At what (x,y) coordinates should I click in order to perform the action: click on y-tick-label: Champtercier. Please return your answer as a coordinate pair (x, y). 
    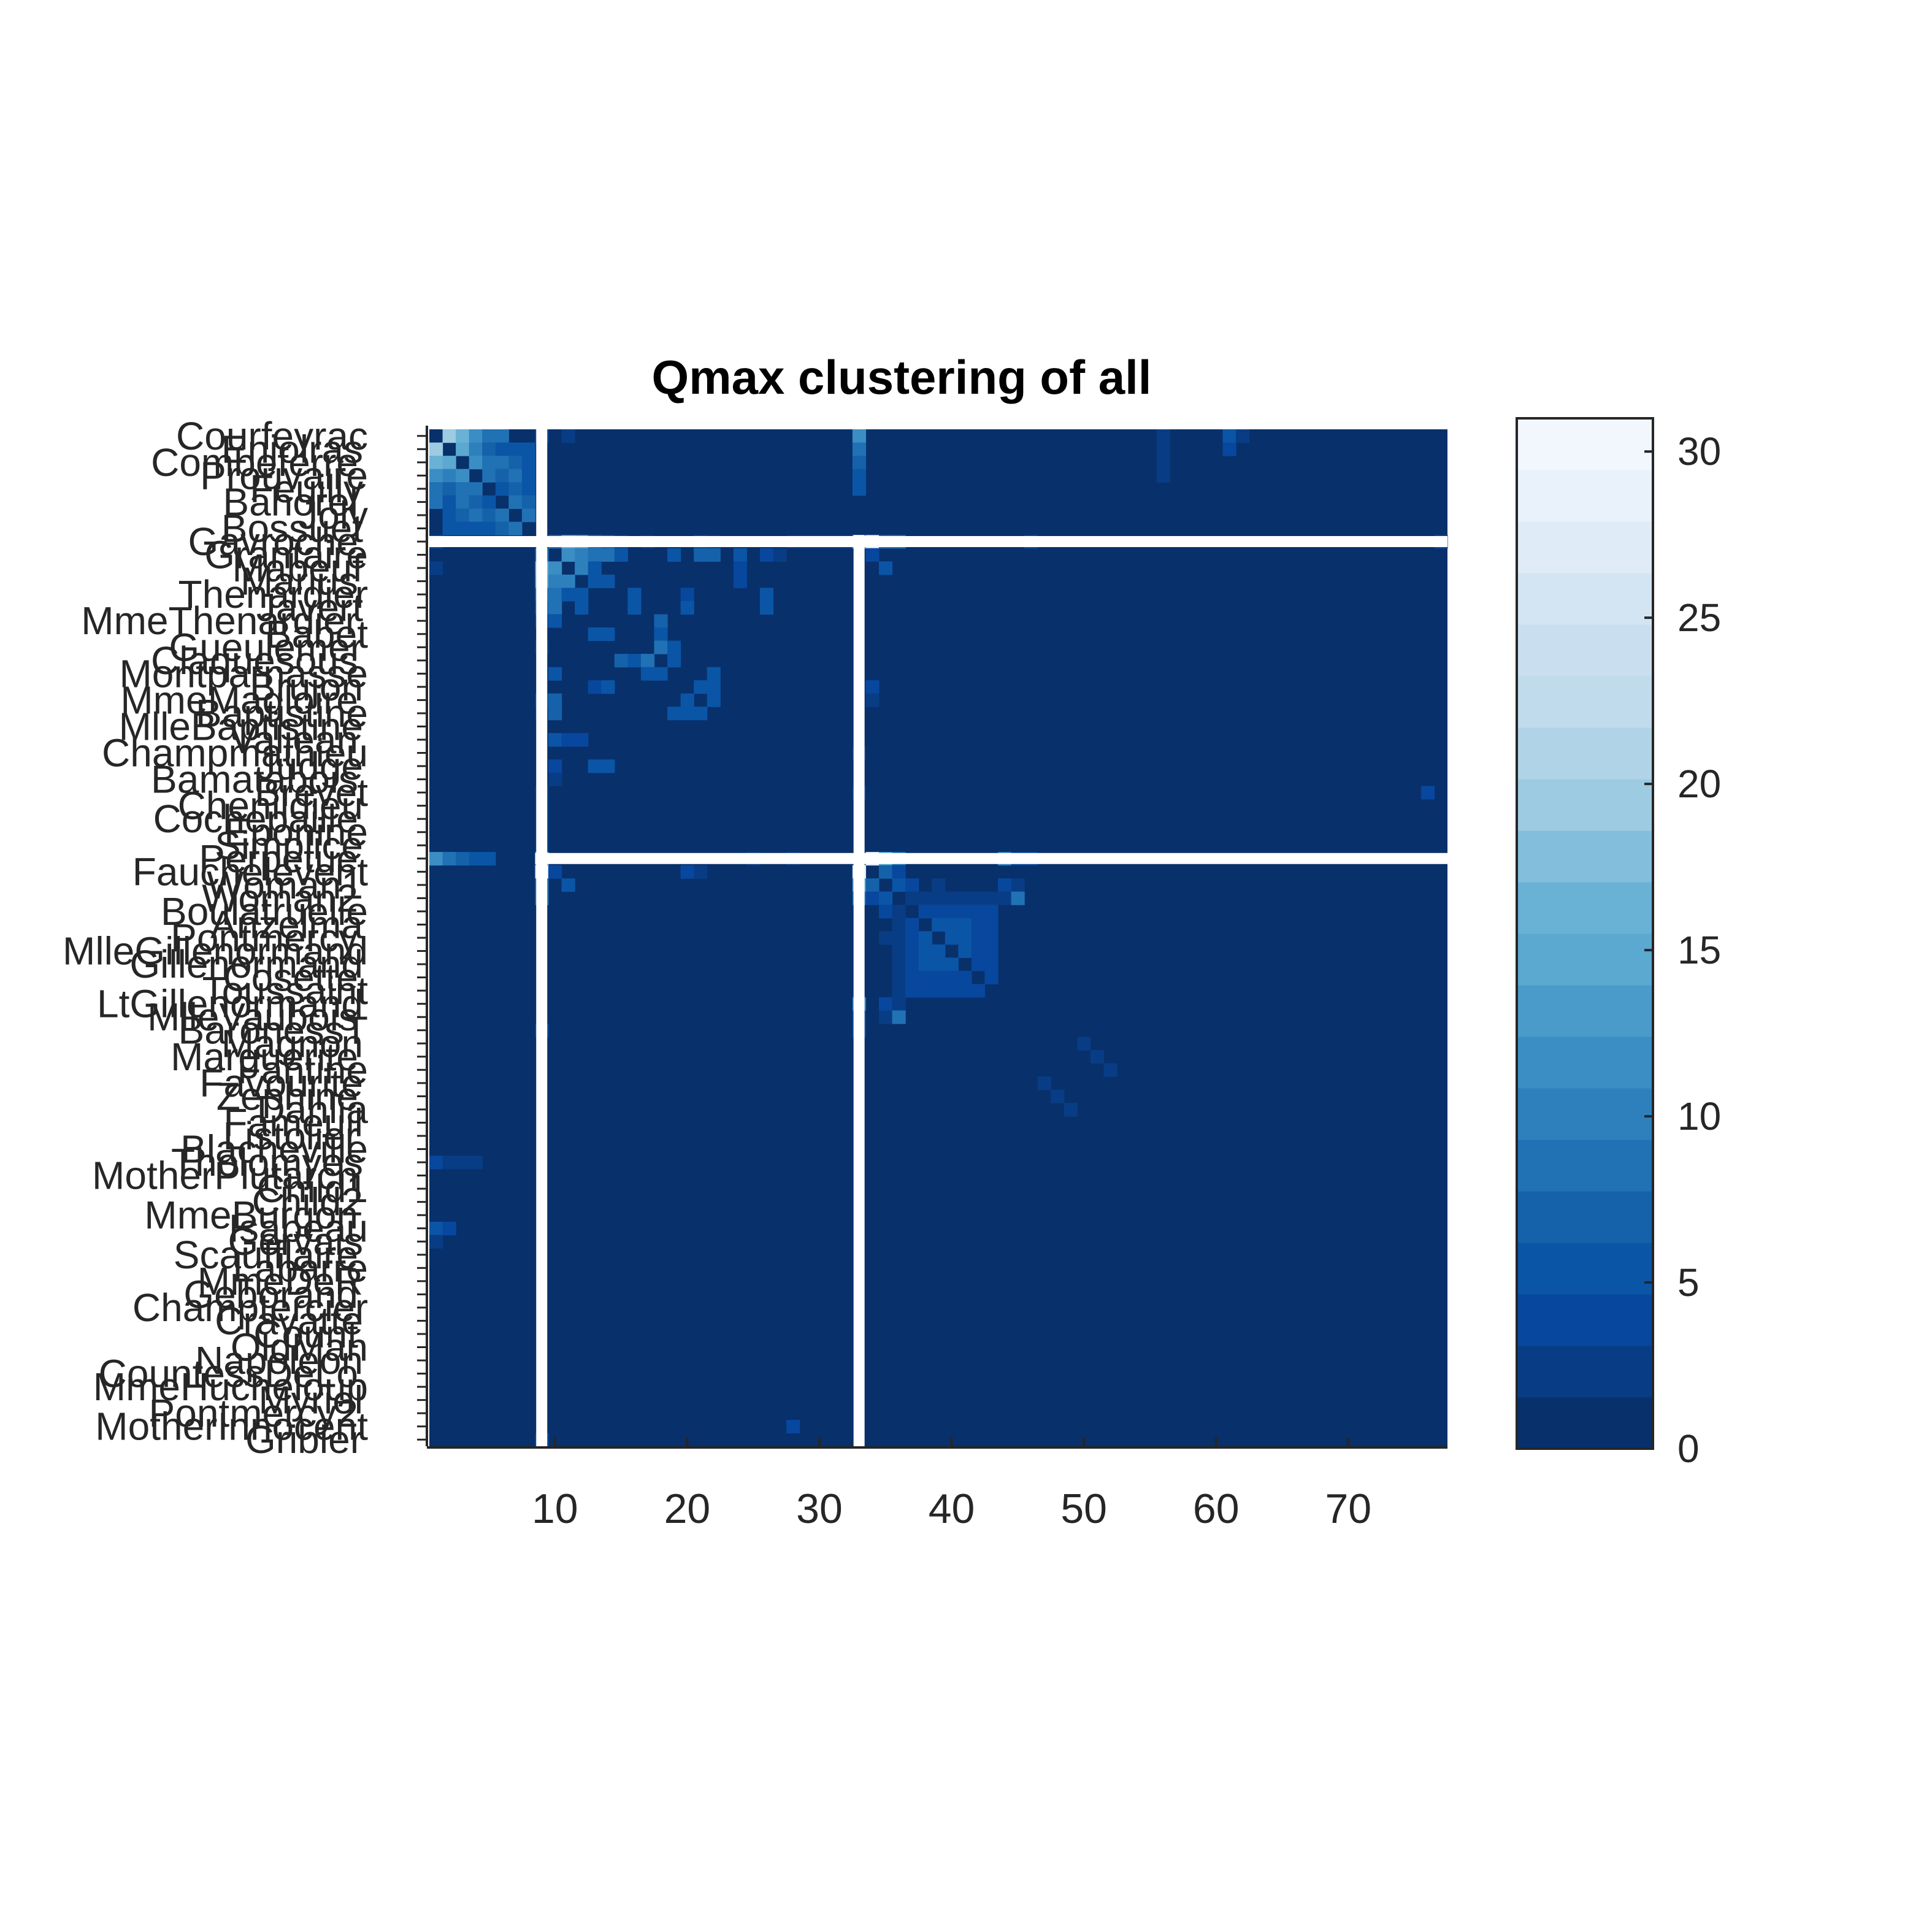
    Looking at the image, I should click on (250, 1308).